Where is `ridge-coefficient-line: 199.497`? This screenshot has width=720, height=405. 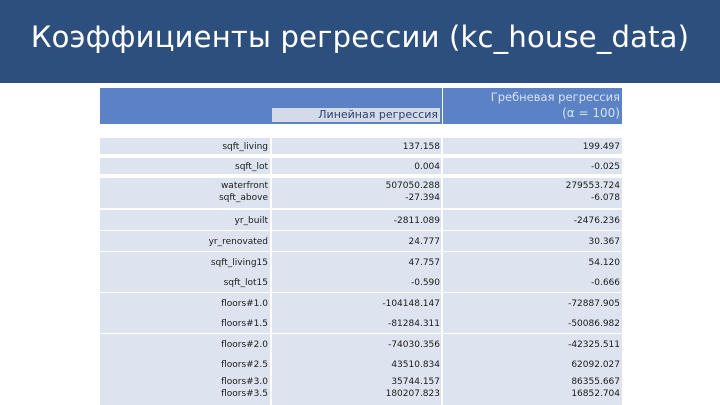 ridge-coefficient-line: 199.497 is located at coordinates (601, 147).